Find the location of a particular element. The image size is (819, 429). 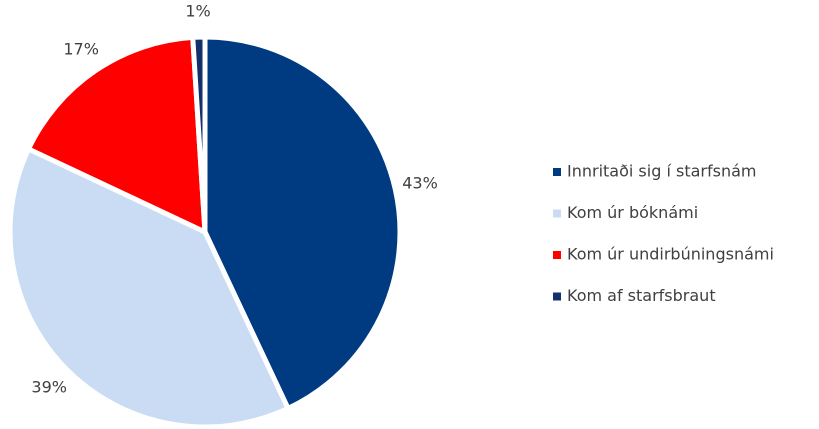

legend-label: Kom af starfsbraut is located at coordinates (641, 295).